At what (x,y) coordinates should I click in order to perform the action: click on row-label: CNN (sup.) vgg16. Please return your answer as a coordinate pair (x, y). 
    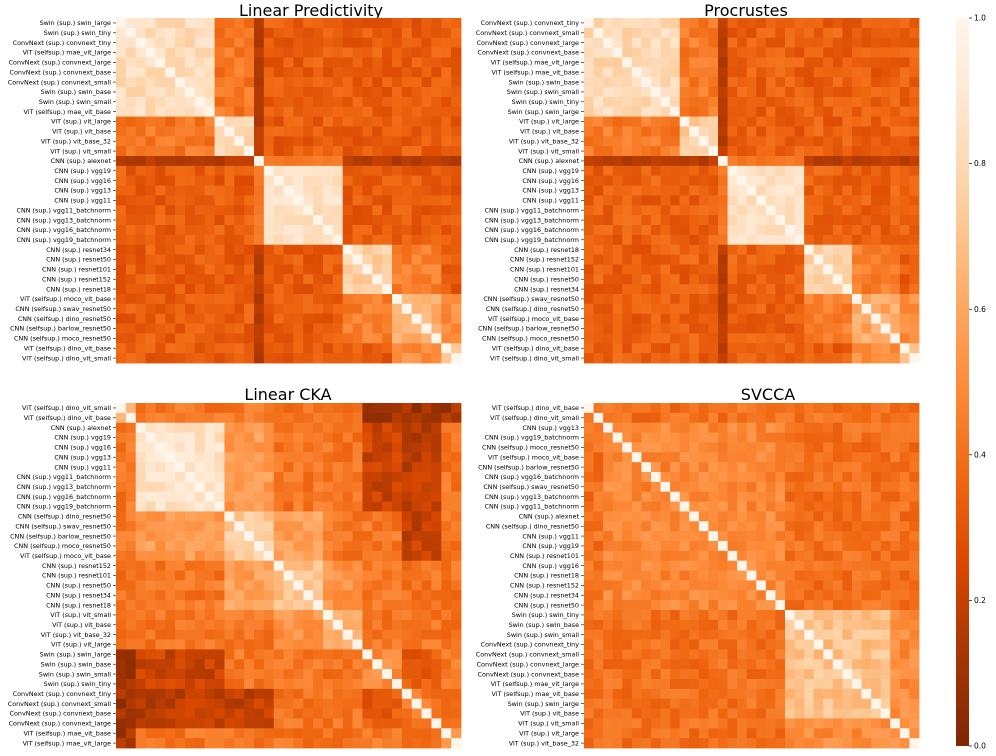
    Looking at the image, I should click on (82, 448).